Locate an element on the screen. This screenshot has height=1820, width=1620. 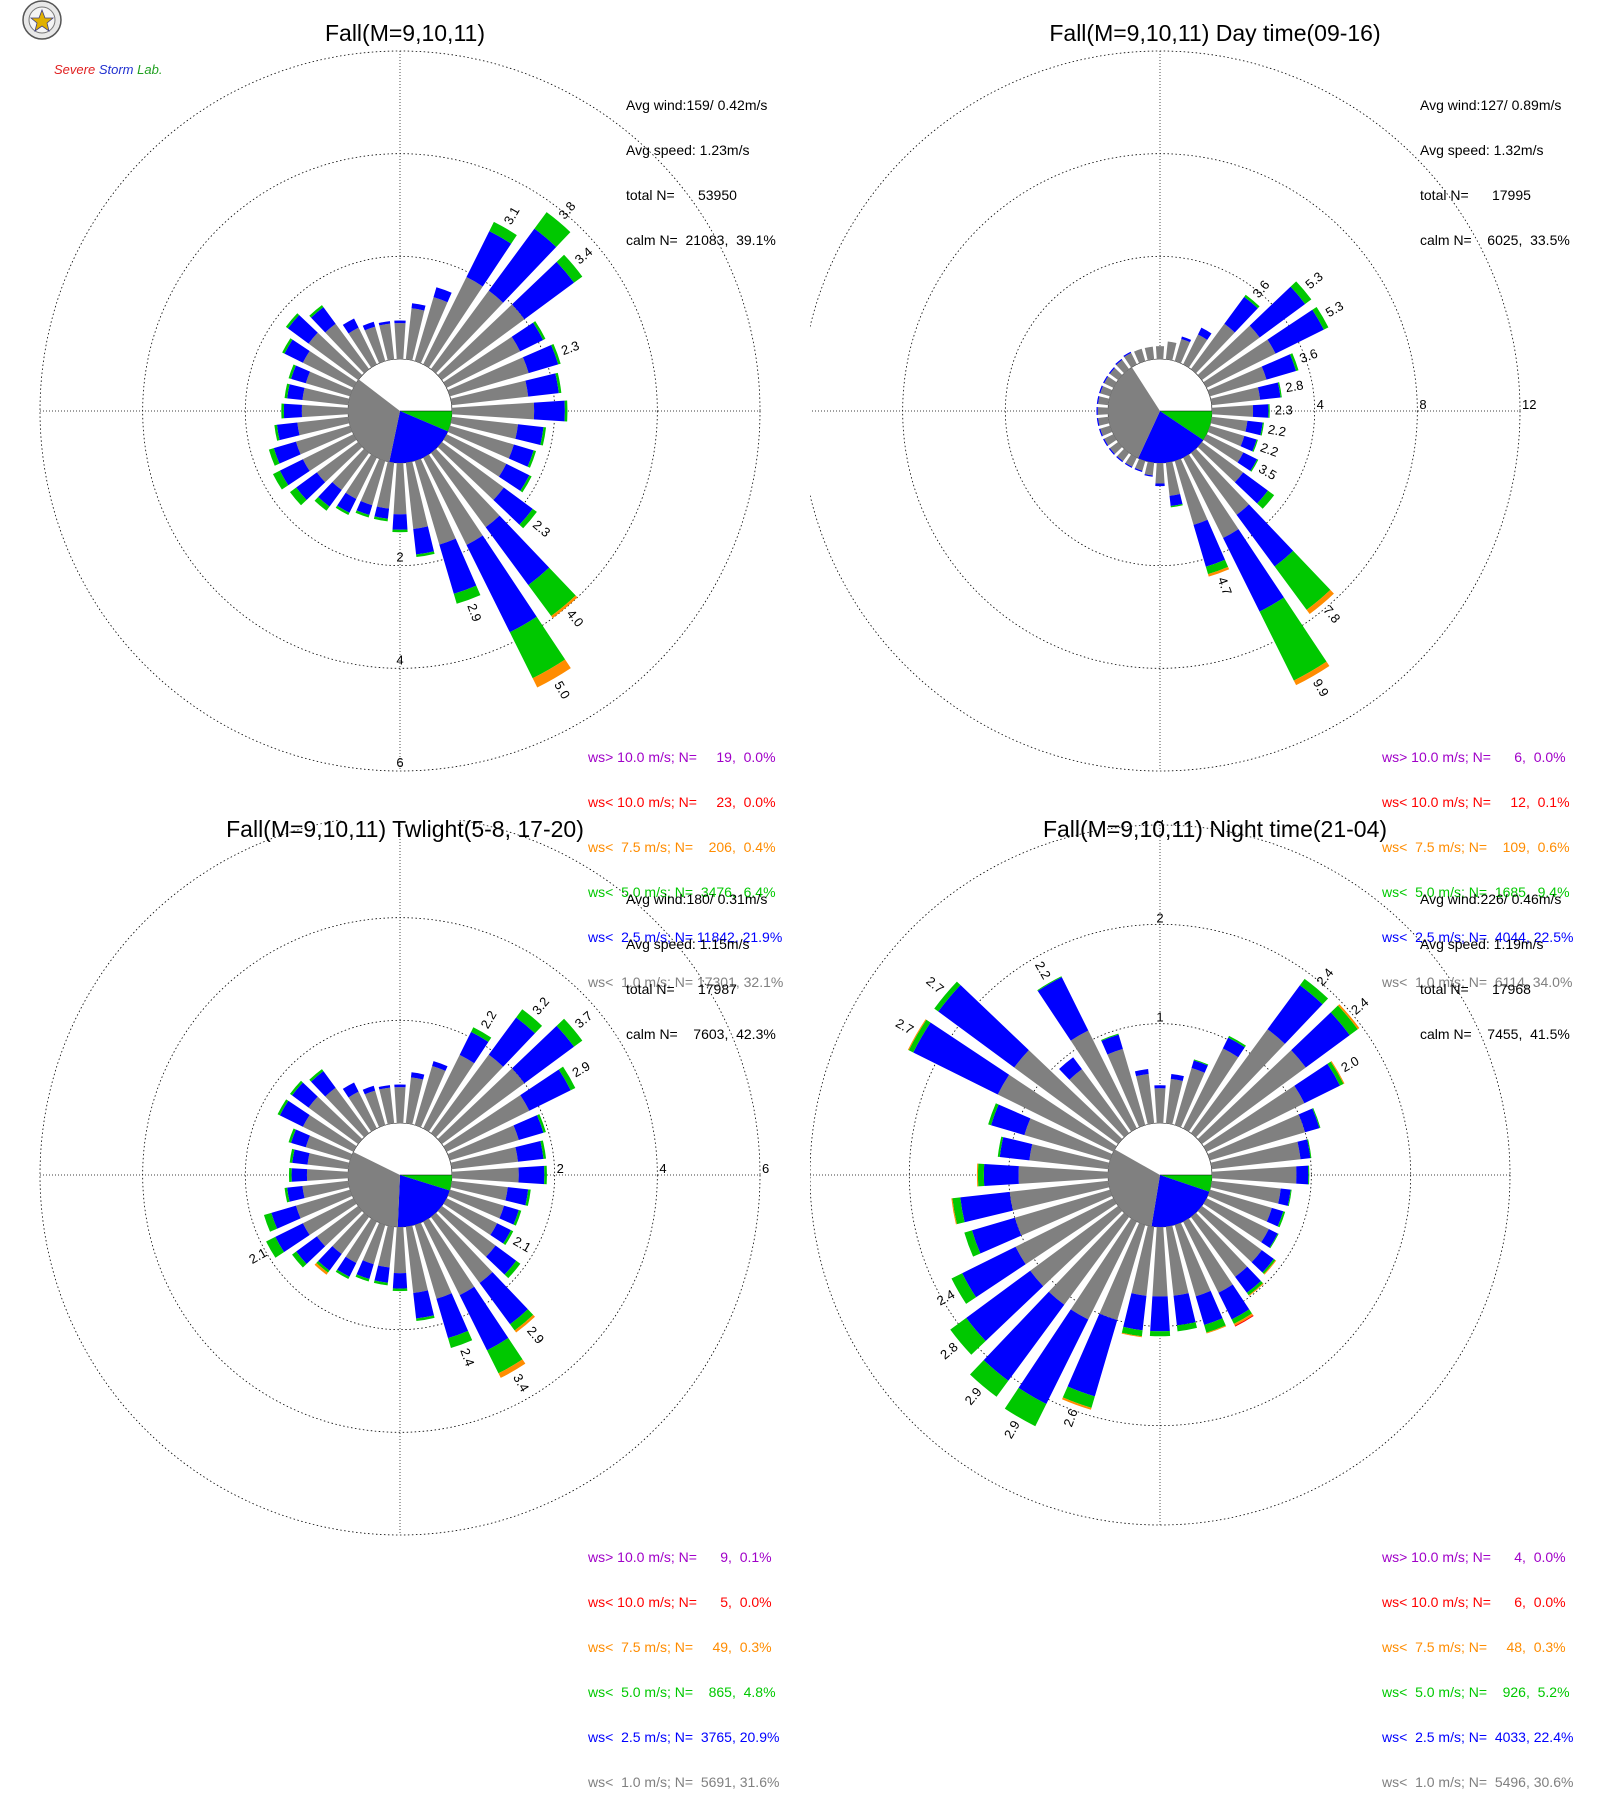
bar-value-label: 3.2 is located at coordinates (540, 1005).